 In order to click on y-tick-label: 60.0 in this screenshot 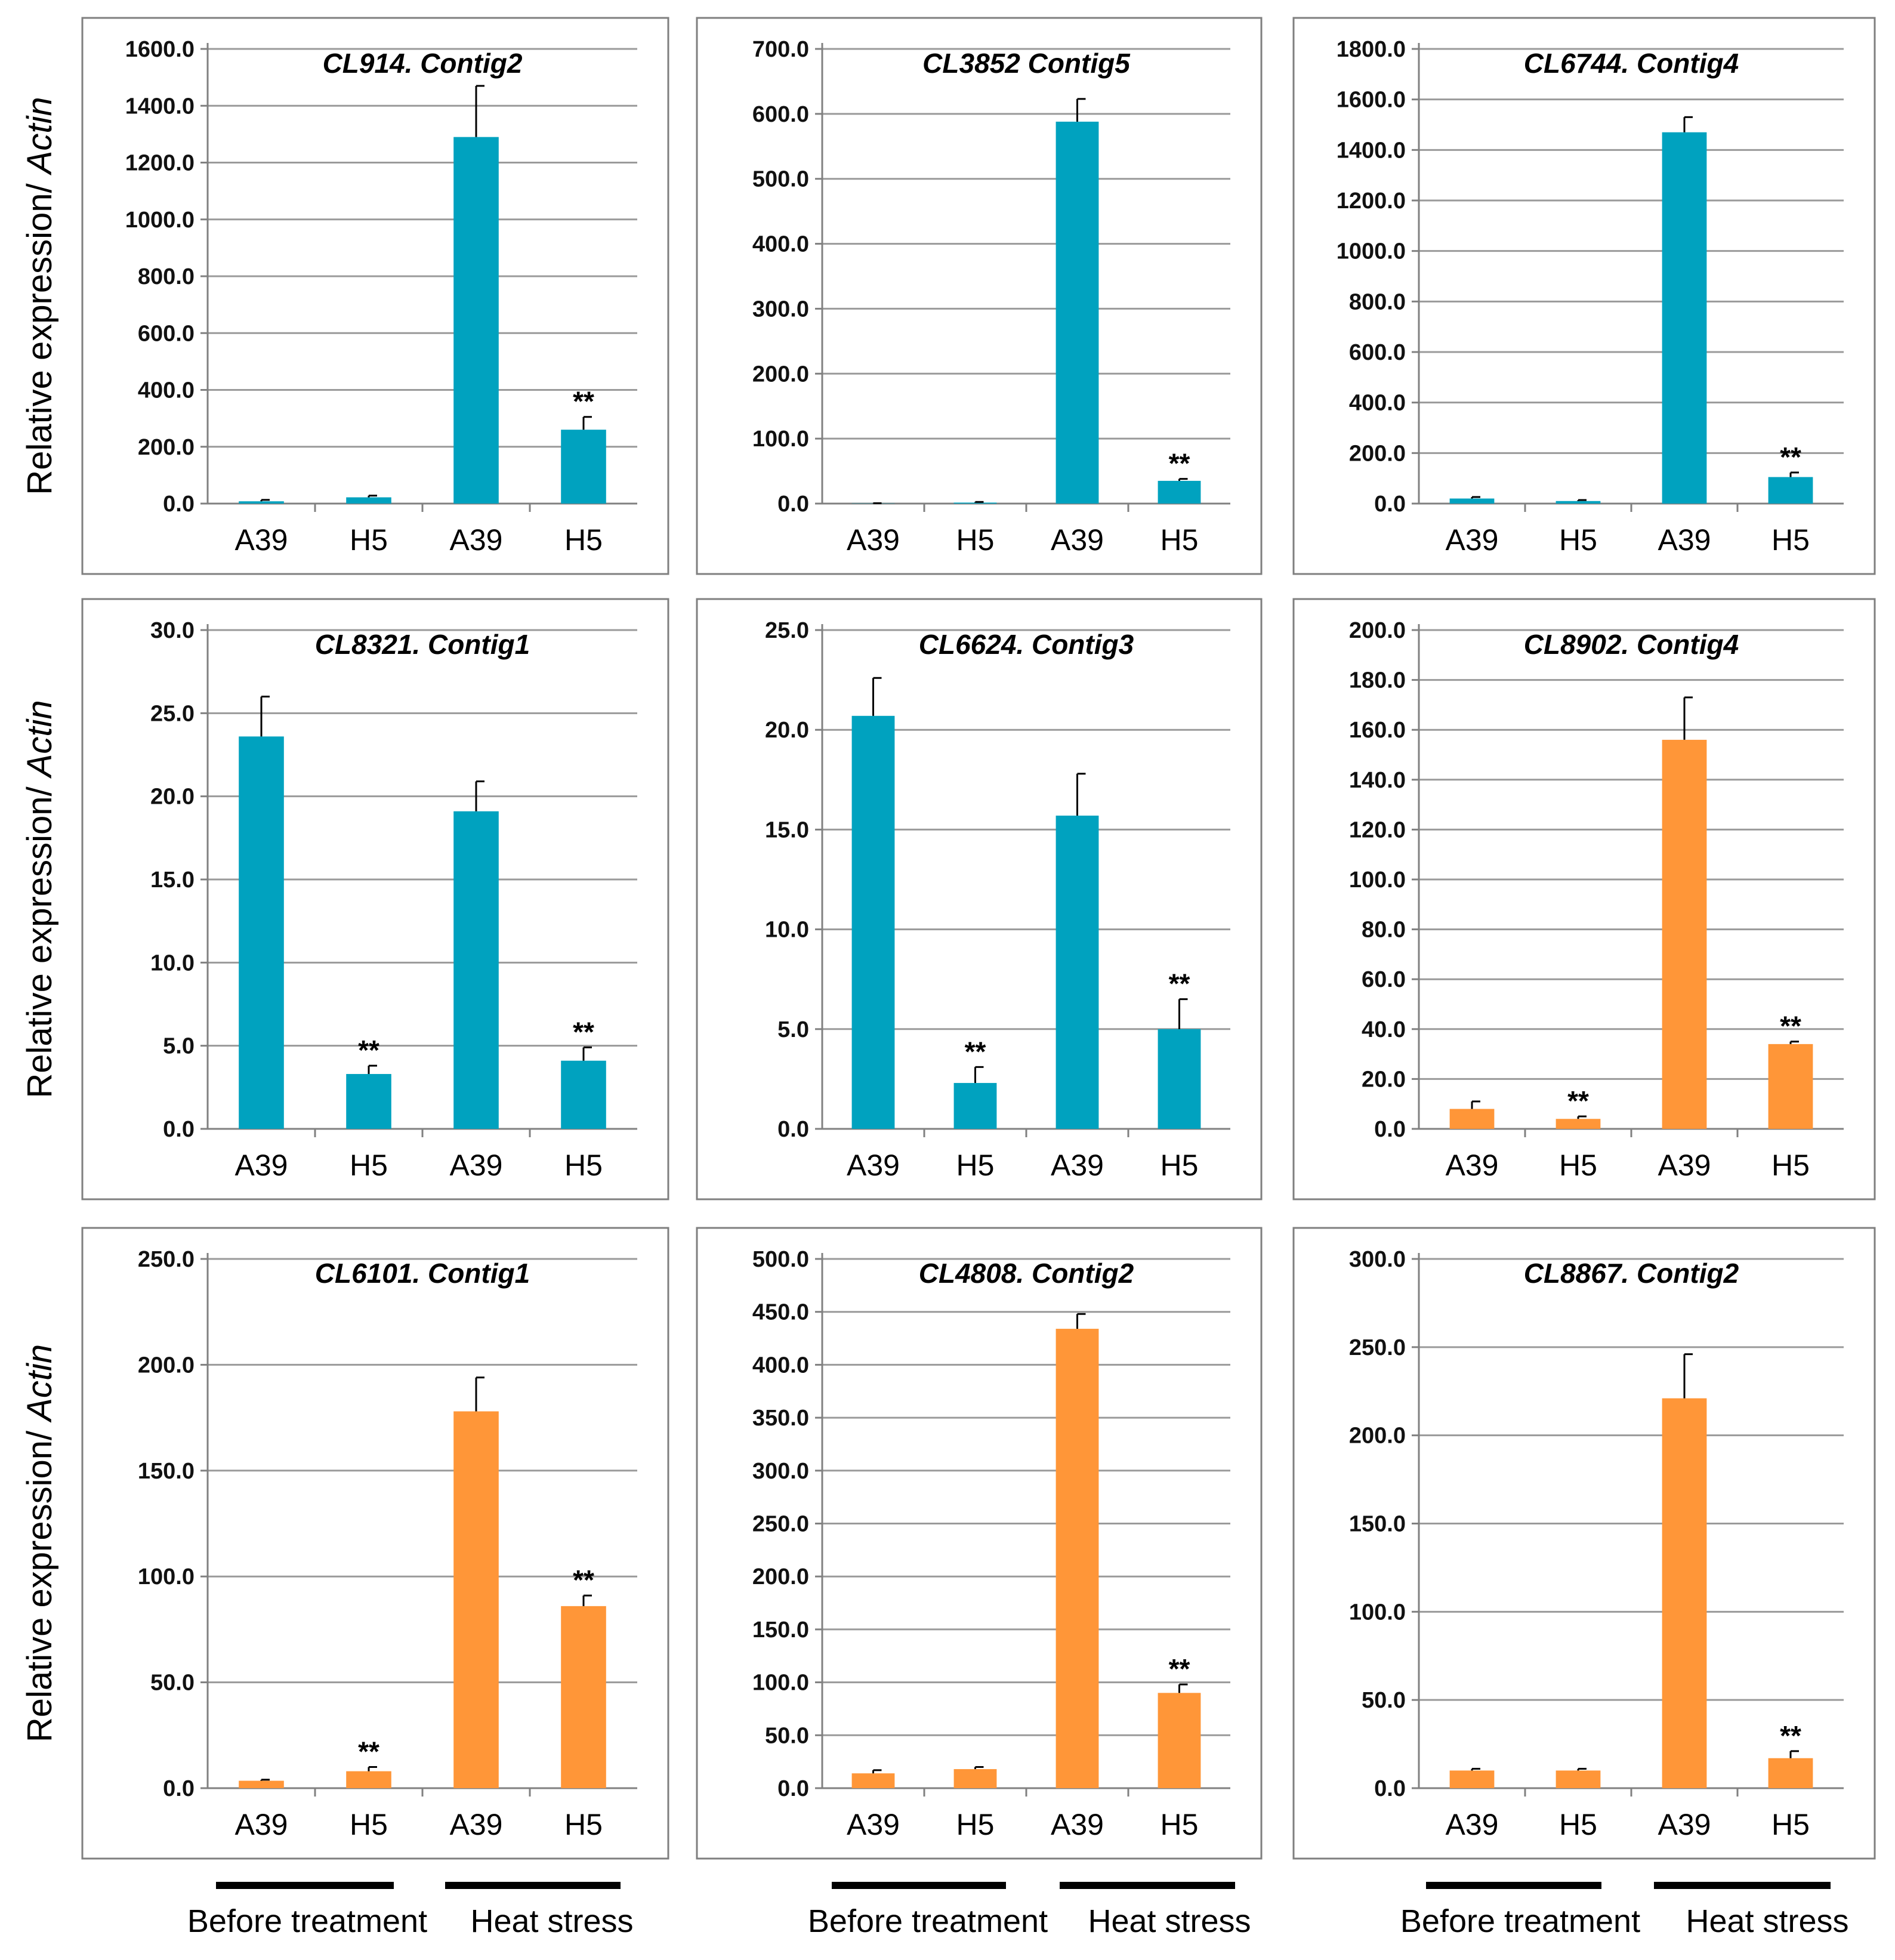, I will do `click(1384, 979)`.